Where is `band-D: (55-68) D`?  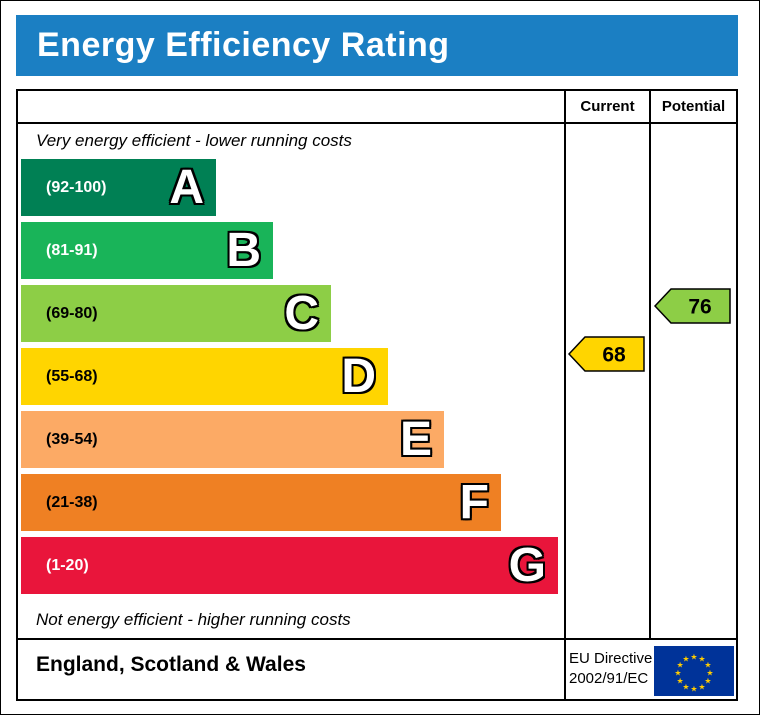 band-D: (55-68) D is located at coordinates (204, 376).